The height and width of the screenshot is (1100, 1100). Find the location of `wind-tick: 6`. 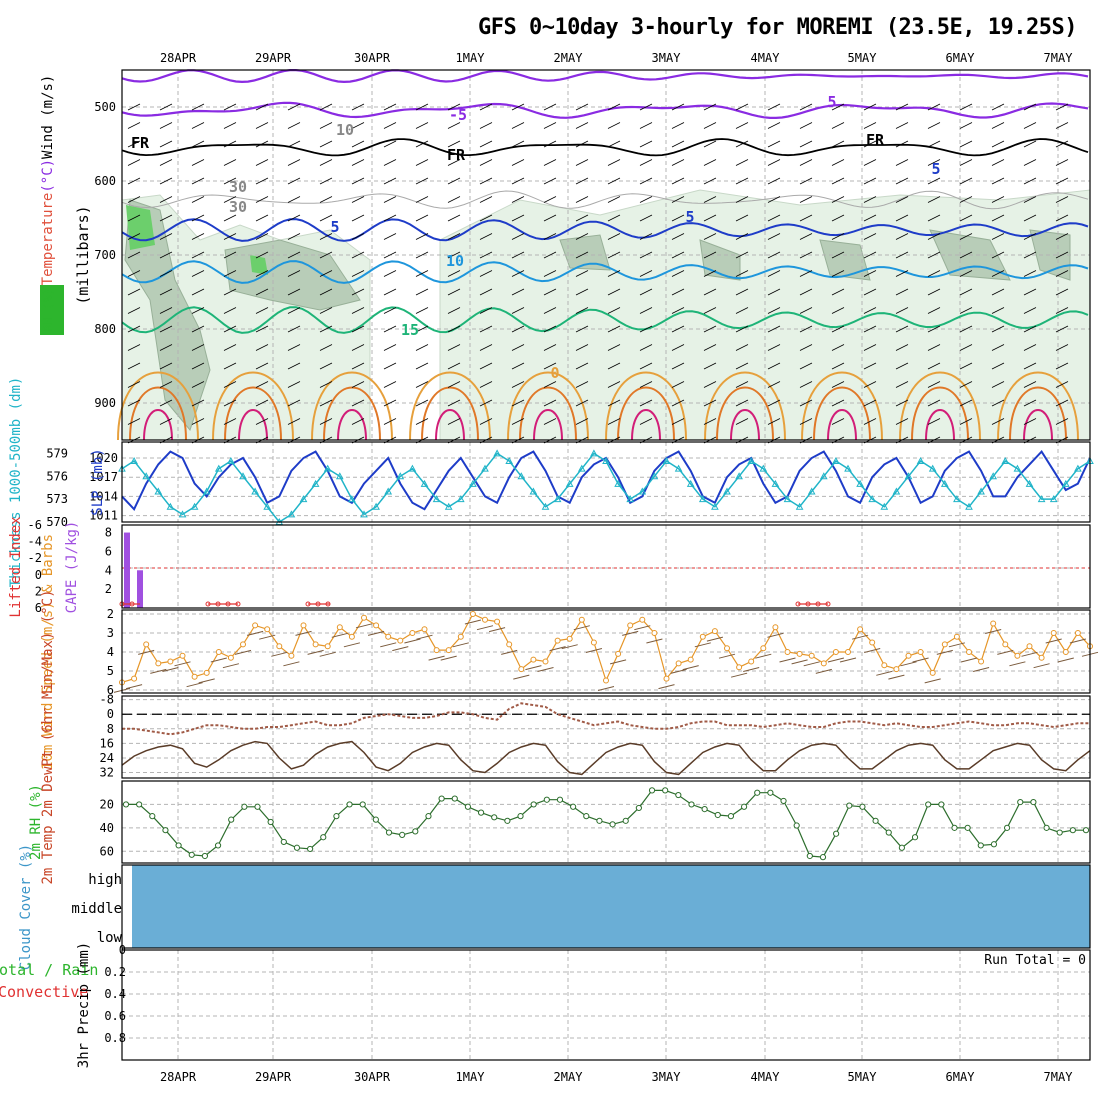

wind-tick: 6 is located at coordinates (110, 690).